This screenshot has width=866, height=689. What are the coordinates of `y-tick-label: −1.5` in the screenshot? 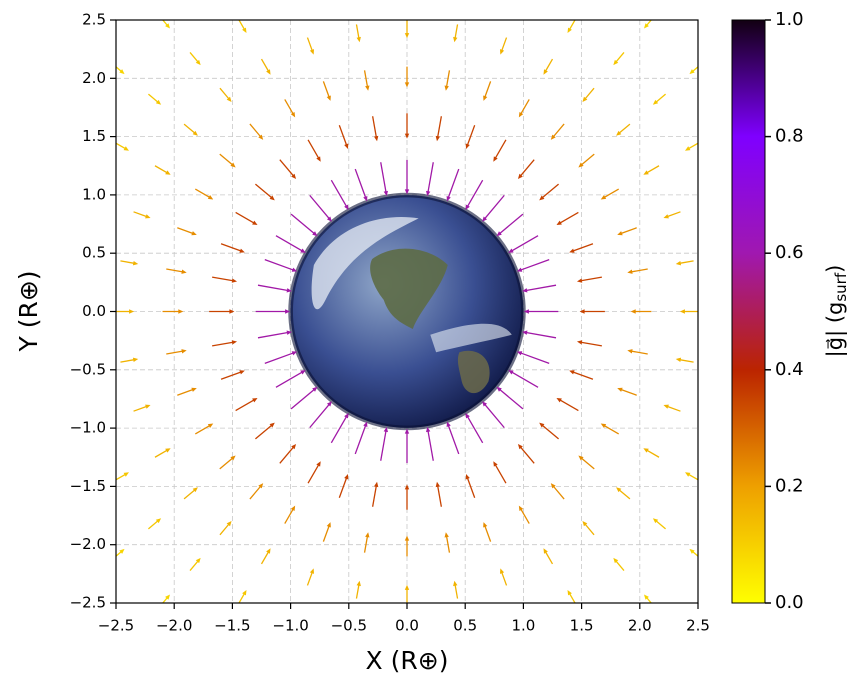 It's located at (88, 486).